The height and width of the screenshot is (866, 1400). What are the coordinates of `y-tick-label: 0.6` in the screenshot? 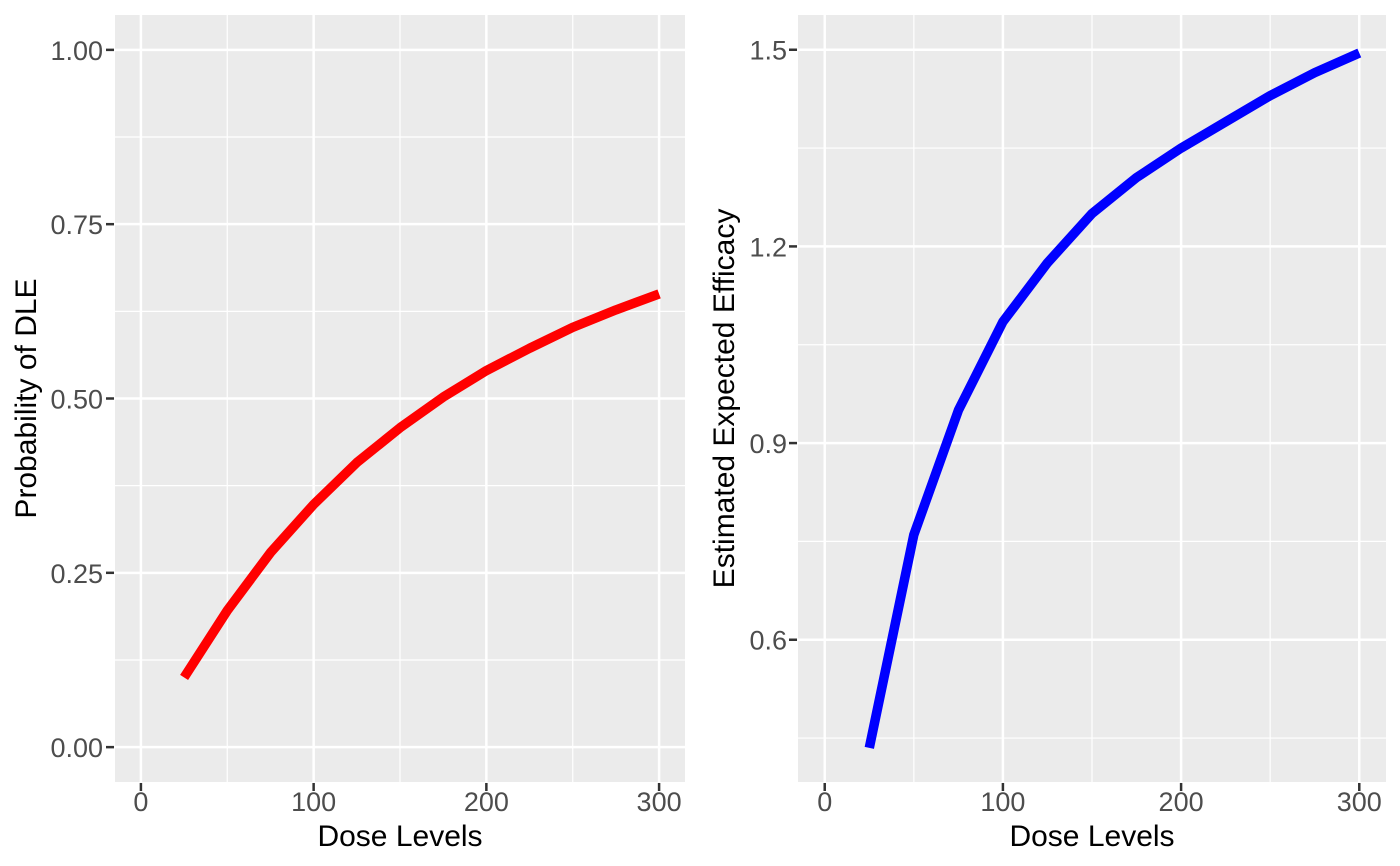 It's located at (768, 641).